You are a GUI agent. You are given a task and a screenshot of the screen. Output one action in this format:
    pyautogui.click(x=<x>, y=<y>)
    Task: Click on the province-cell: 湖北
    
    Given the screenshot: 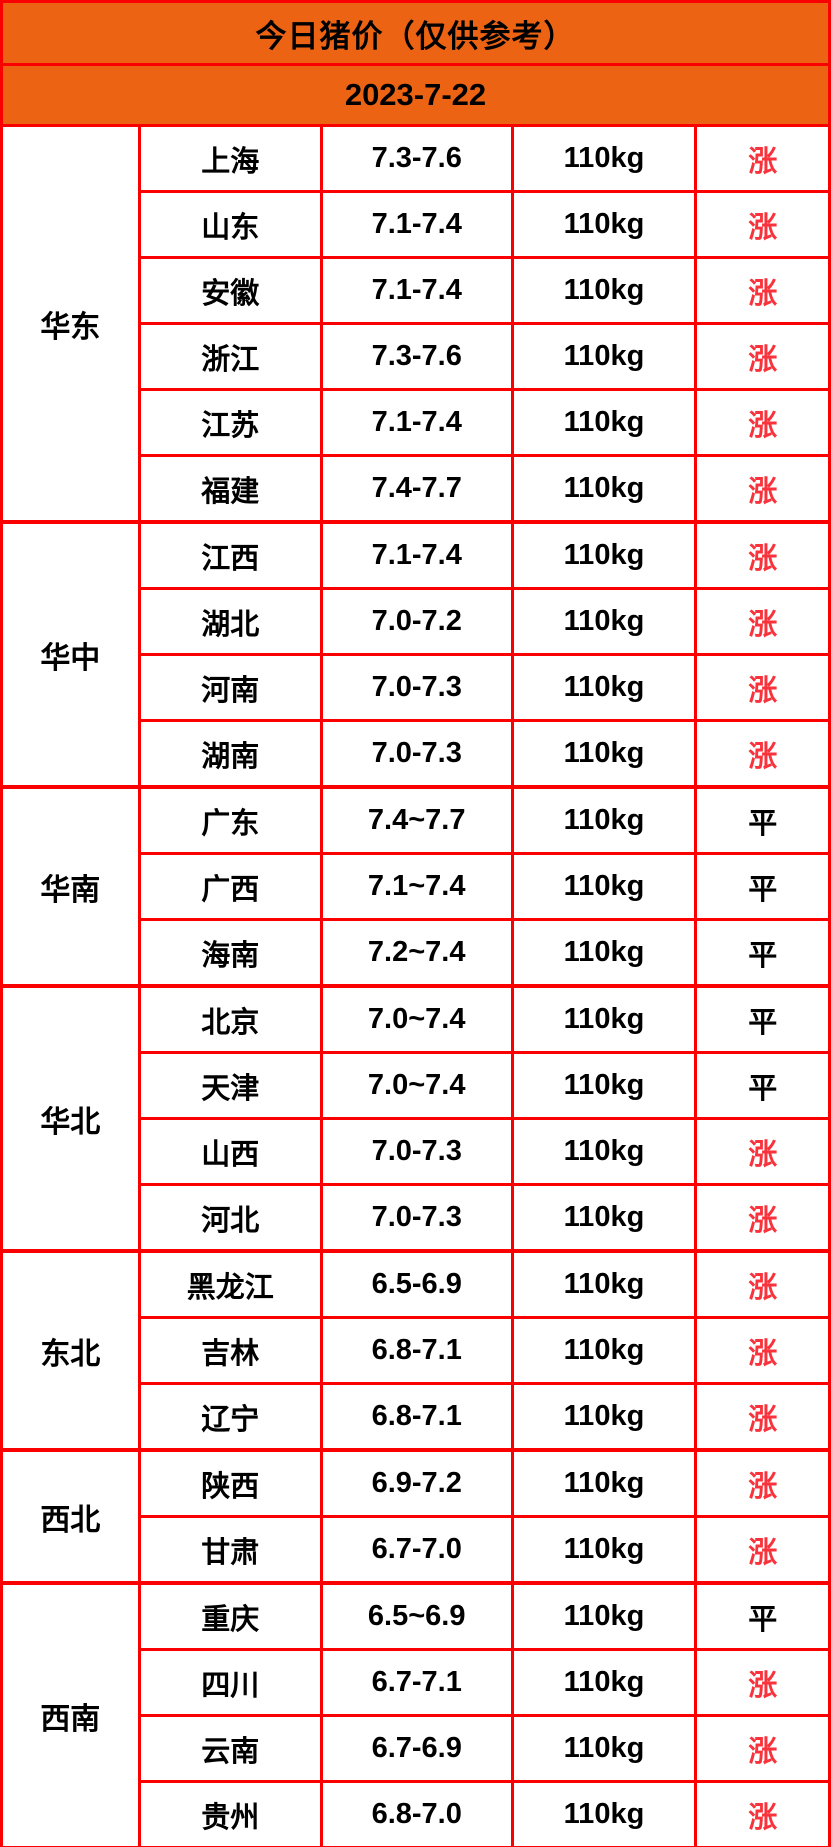 What is the action you would take?
    pyautogui.click(x=230, y=621)
    